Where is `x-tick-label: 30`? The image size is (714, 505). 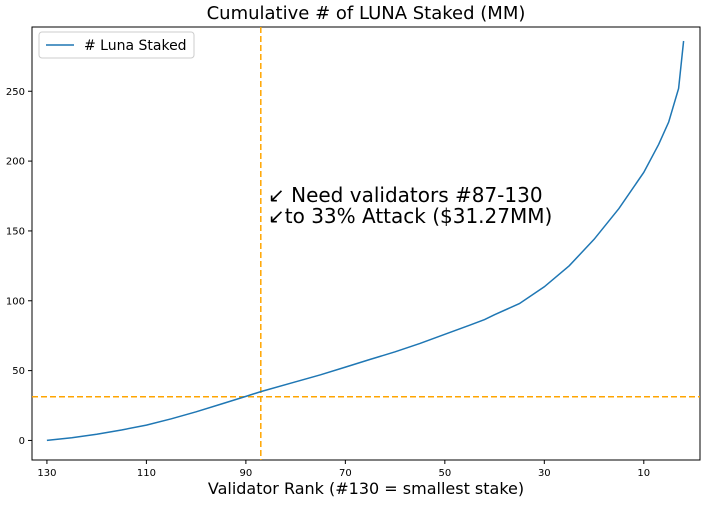 x-tick-label: 30 is located at coordinates (544, 473).